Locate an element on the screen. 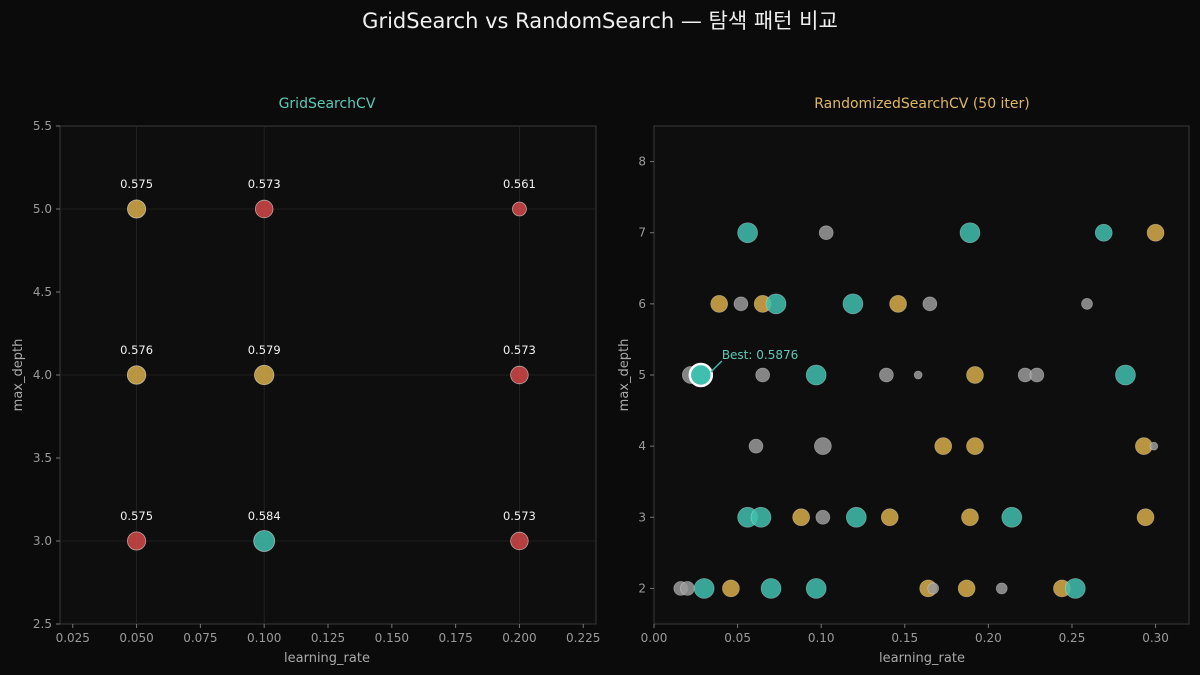 This screenshot has width=1200, height=675. best-annotation-label: Best: 0.5876 is located at coordinates (760, 355).